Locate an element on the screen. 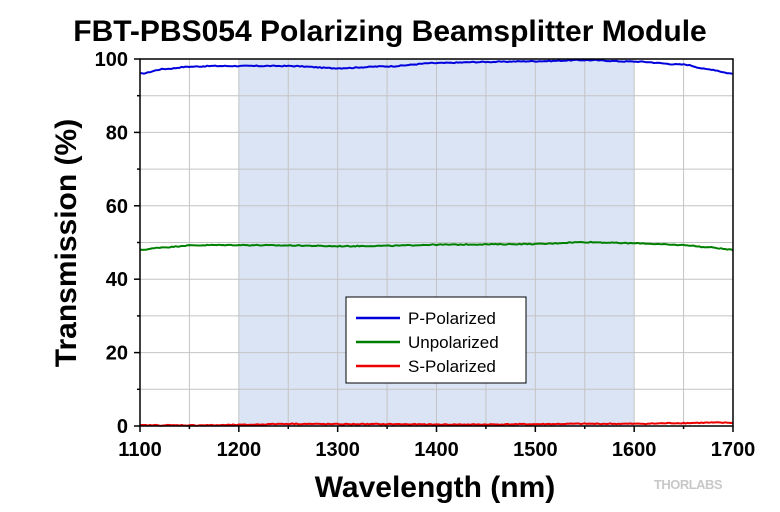 The width and height of the screenshot is (780, 512). x-tick-label: 1200 is located at coordinates (239, 450).